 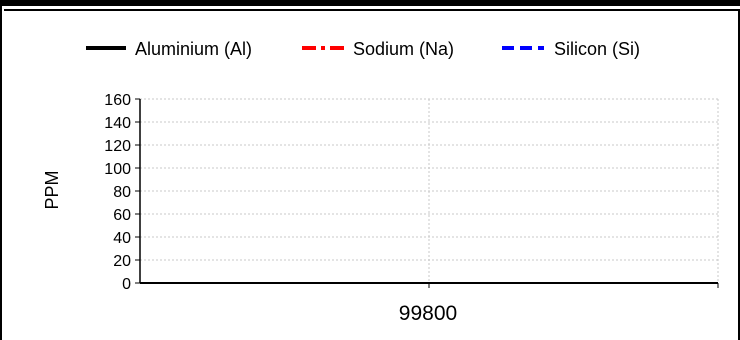 I want to click on panel-top-divider, so click(x=372, y=8).